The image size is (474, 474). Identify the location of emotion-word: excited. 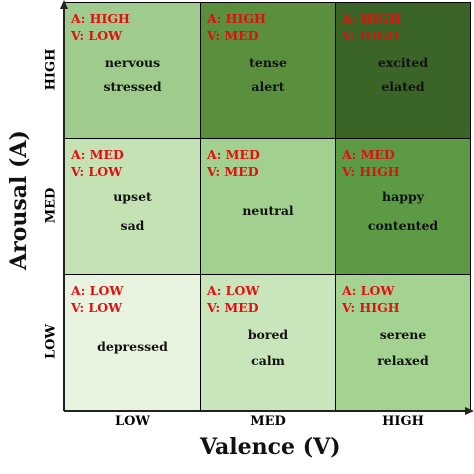
(403, 62).